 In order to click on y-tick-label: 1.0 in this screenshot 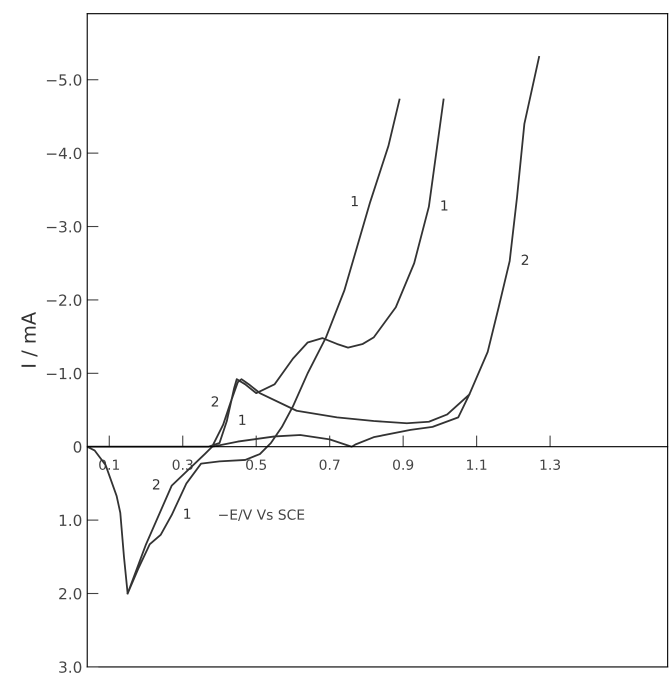, I will do `click(71, 520)`.